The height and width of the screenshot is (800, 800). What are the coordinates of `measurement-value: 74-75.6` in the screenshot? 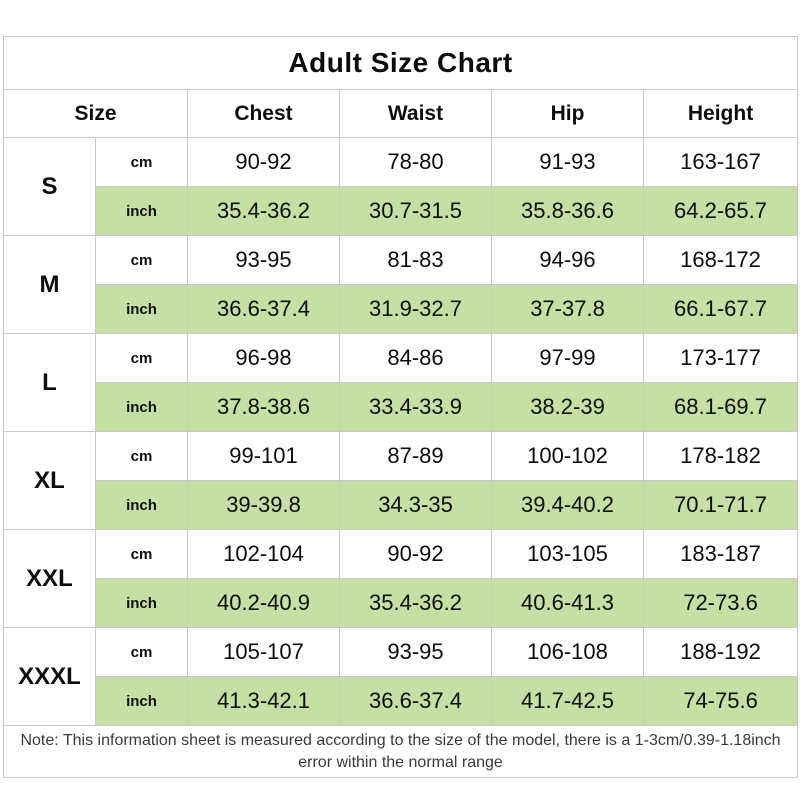 It's located at (720, 701).